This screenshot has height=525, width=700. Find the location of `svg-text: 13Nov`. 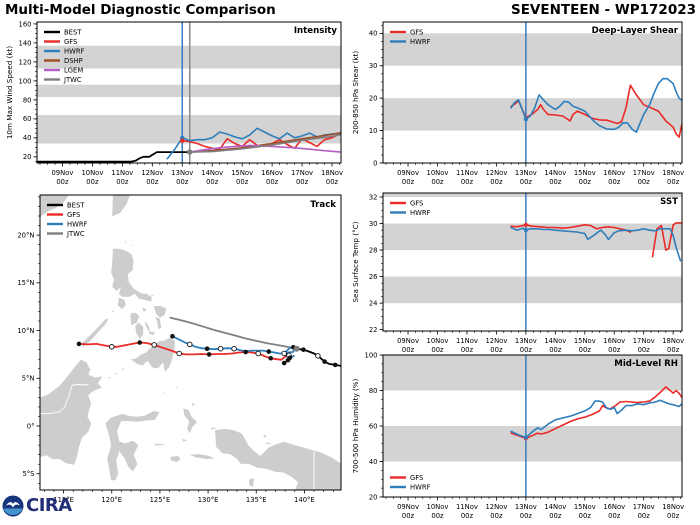

svg-text: 13Nov is located at coordinates (526, 341).